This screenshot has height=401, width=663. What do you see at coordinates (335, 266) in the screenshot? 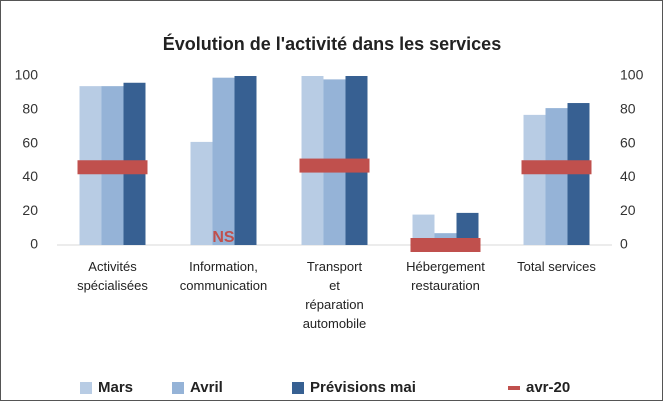
I see `x-tick-line: Transport` at bounding box center [335, 266].